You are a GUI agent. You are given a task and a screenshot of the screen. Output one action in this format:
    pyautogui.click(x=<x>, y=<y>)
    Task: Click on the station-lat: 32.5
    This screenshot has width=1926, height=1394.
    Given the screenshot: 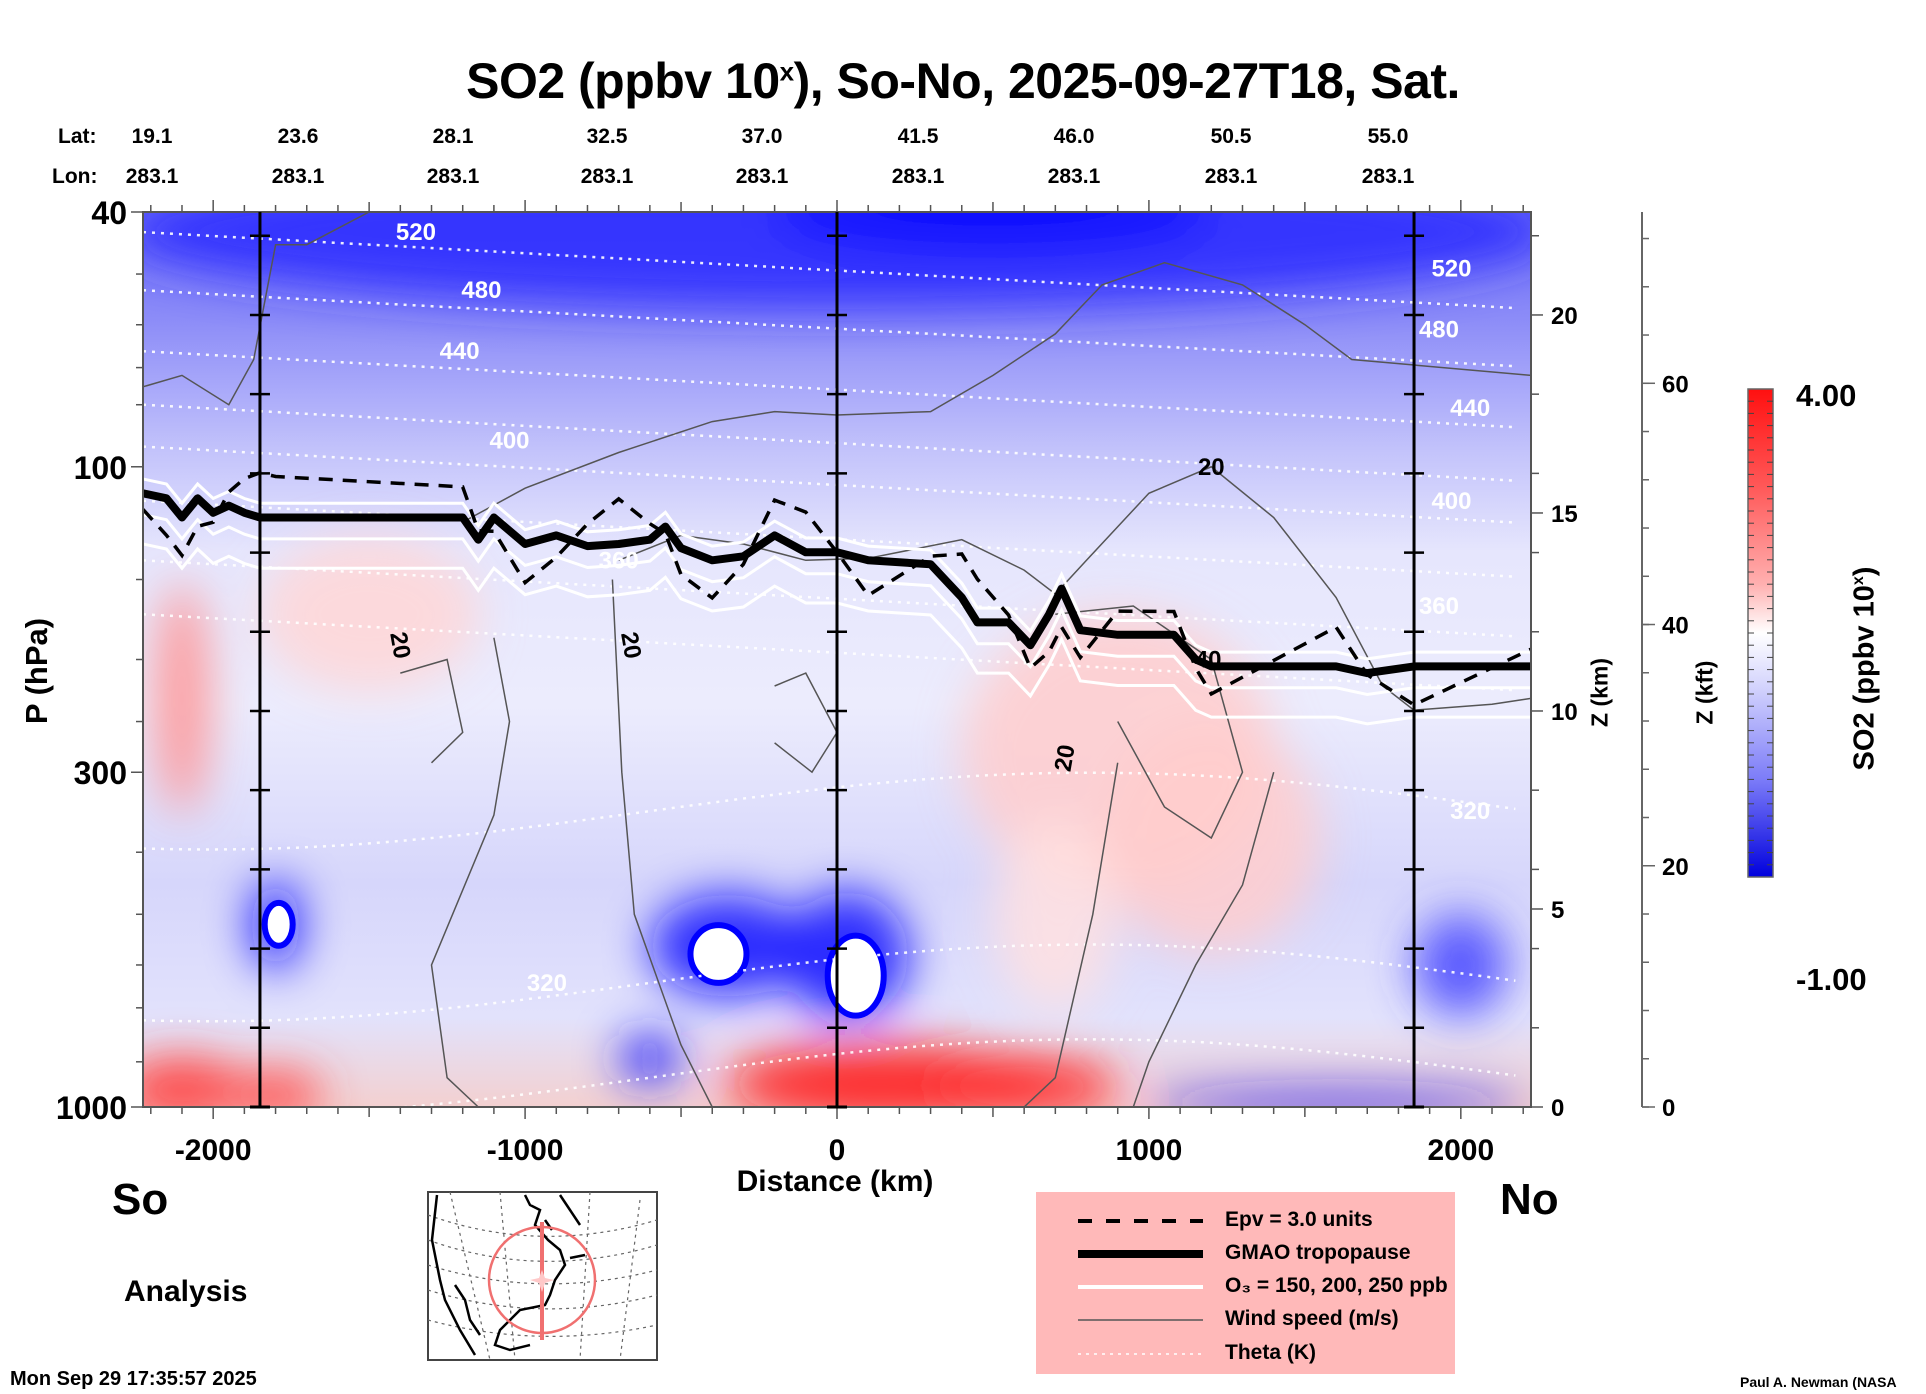 What is the action you would take?
    pyautogui.click(x=607, y=136)
    